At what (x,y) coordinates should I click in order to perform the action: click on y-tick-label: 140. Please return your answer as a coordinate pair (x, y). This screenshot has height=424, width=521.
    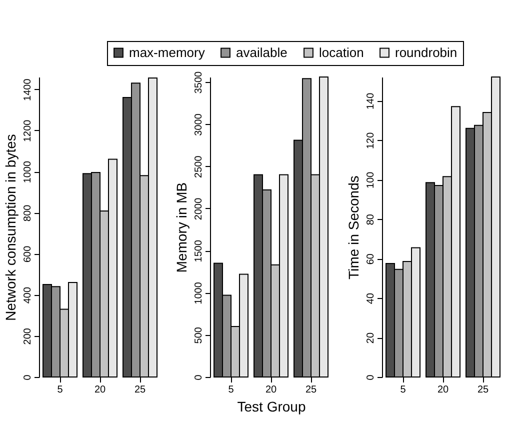
    Looking at the image, I should click on (371, 101).